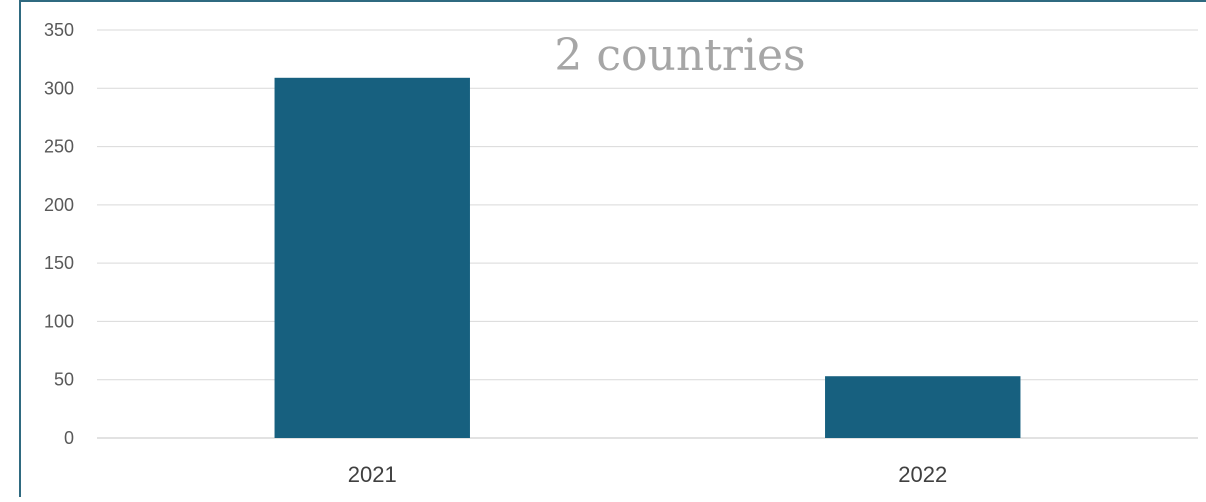 The height and width of the screenshot is (502, 1206). I want to click on bar-2021, so click(372, 258).